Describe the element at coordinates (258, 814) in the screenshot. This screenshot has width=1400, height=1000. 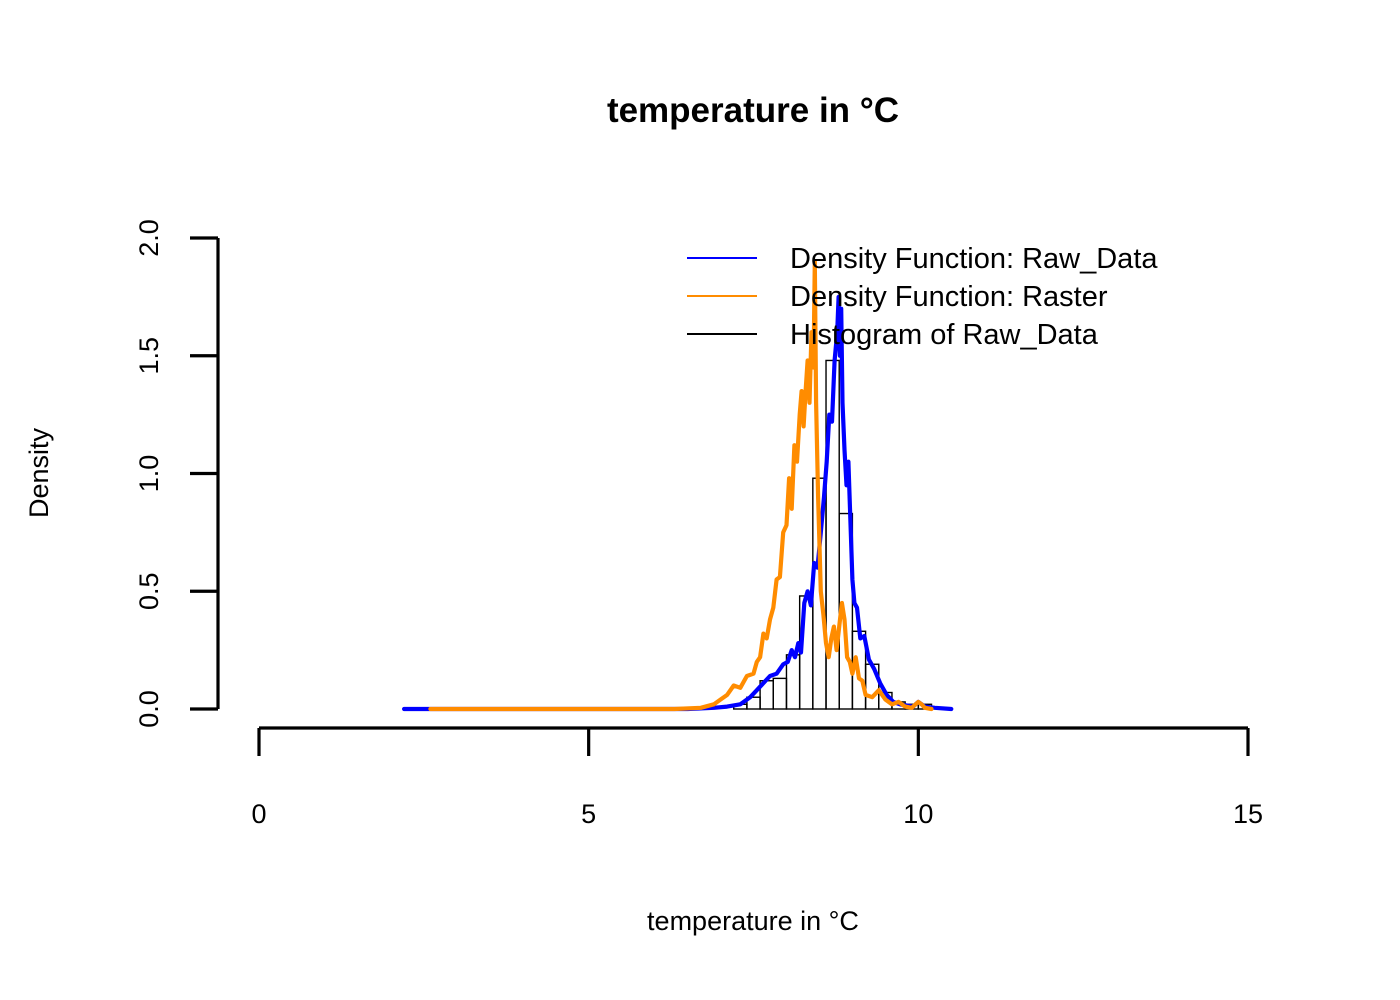
I see `x-tick-label: 0` at that location.